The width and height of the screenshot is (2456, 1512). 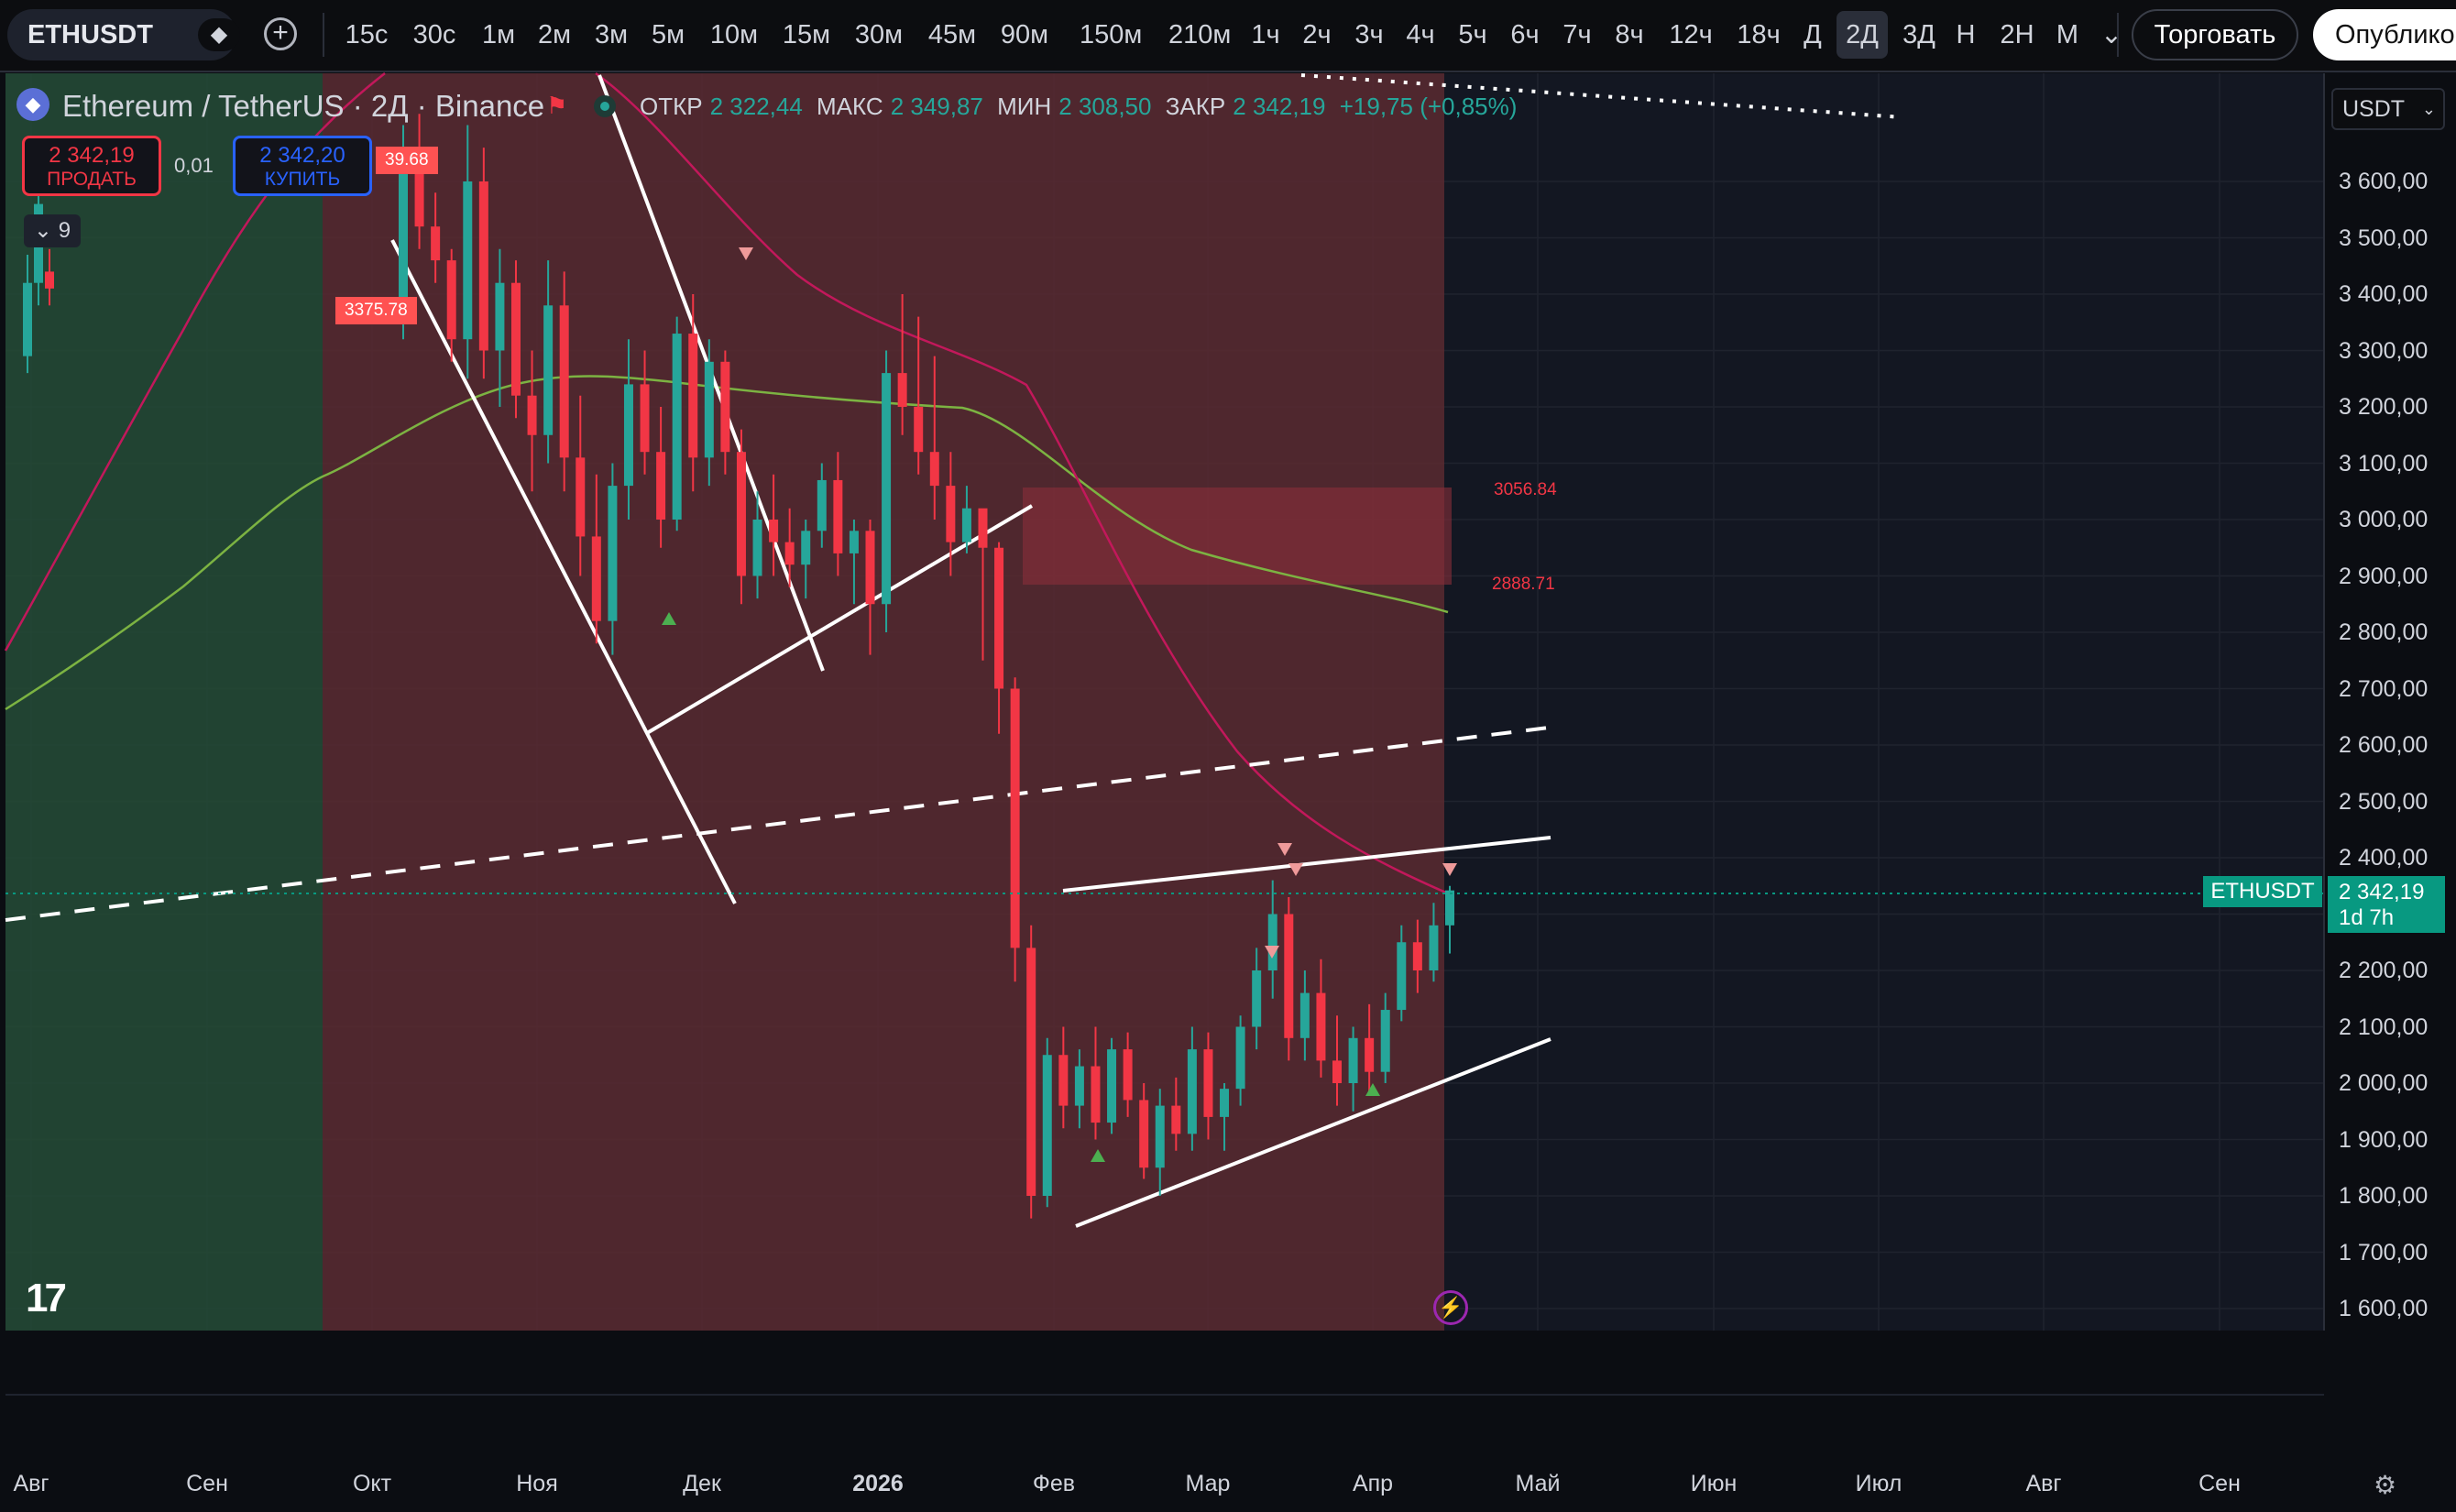 I want to click on publish-button: Опублико, so click(x=2384, y=34).